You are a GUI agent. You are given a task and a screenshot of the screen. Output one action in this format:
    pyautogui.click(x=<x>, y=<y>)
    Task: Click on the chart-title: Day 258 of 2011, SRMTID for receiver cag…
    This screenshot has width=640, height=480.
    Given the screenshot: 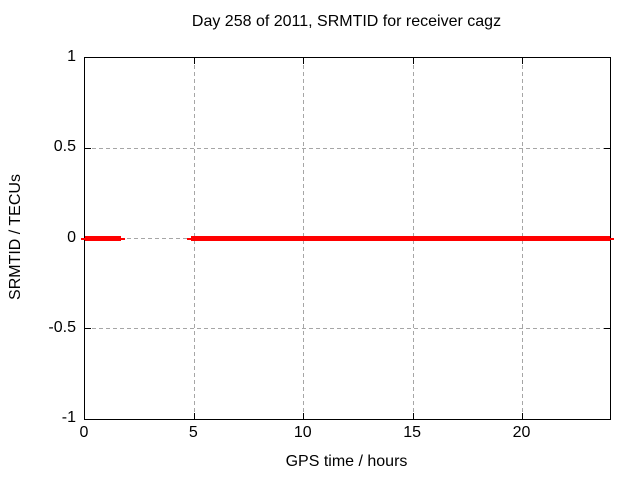 What is the action you would take?
    pyautogui.click(x=346, y=21)
    